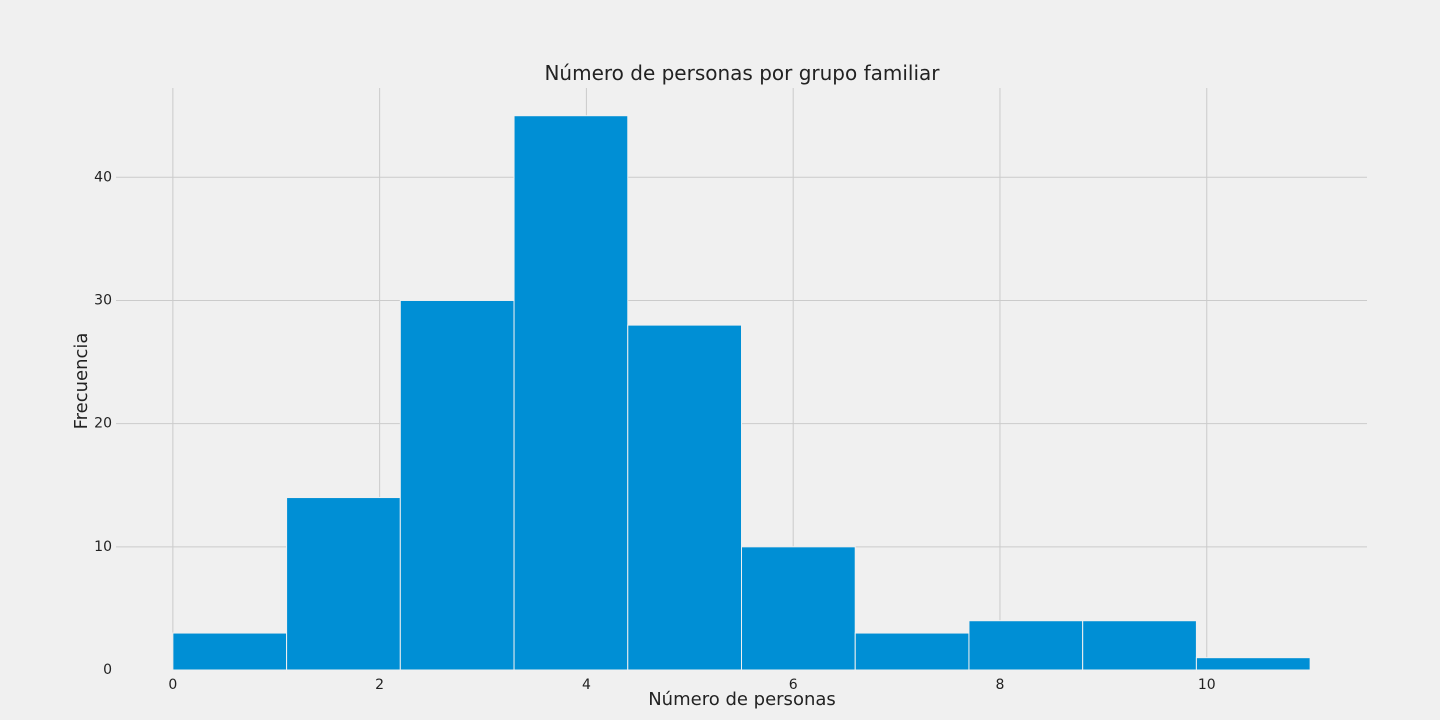  Describe the element at coordinates (742, 699) in the screenshot. I see `x-axis-label: Número de personas` at that location.